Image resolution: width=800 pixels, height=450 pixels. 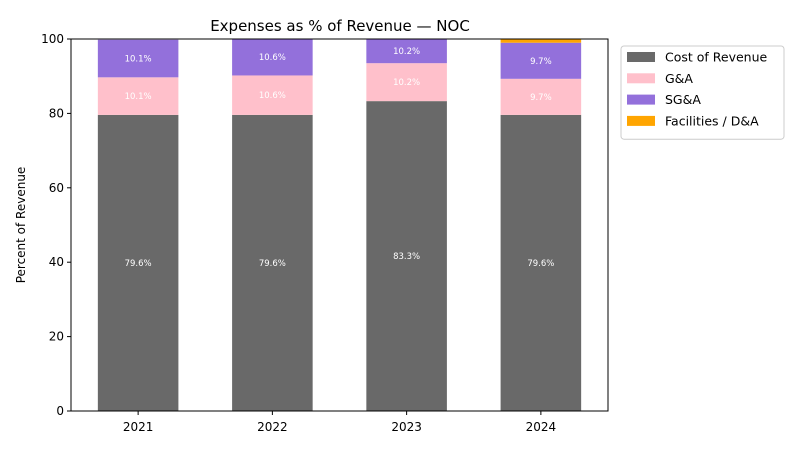 I want to click on x-tick-label: 2024, so click(x=541, y=427).